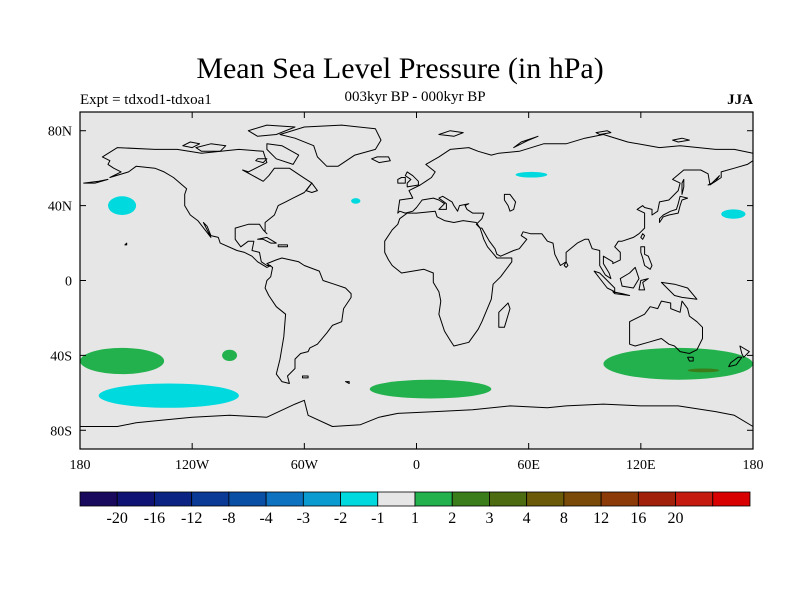 The height and width of the screenshot is (600, 800). What do you see at coordinates (415, 518) in the screenshot?
I see `colorbar-label: 1` at bounding box center [415, 518].